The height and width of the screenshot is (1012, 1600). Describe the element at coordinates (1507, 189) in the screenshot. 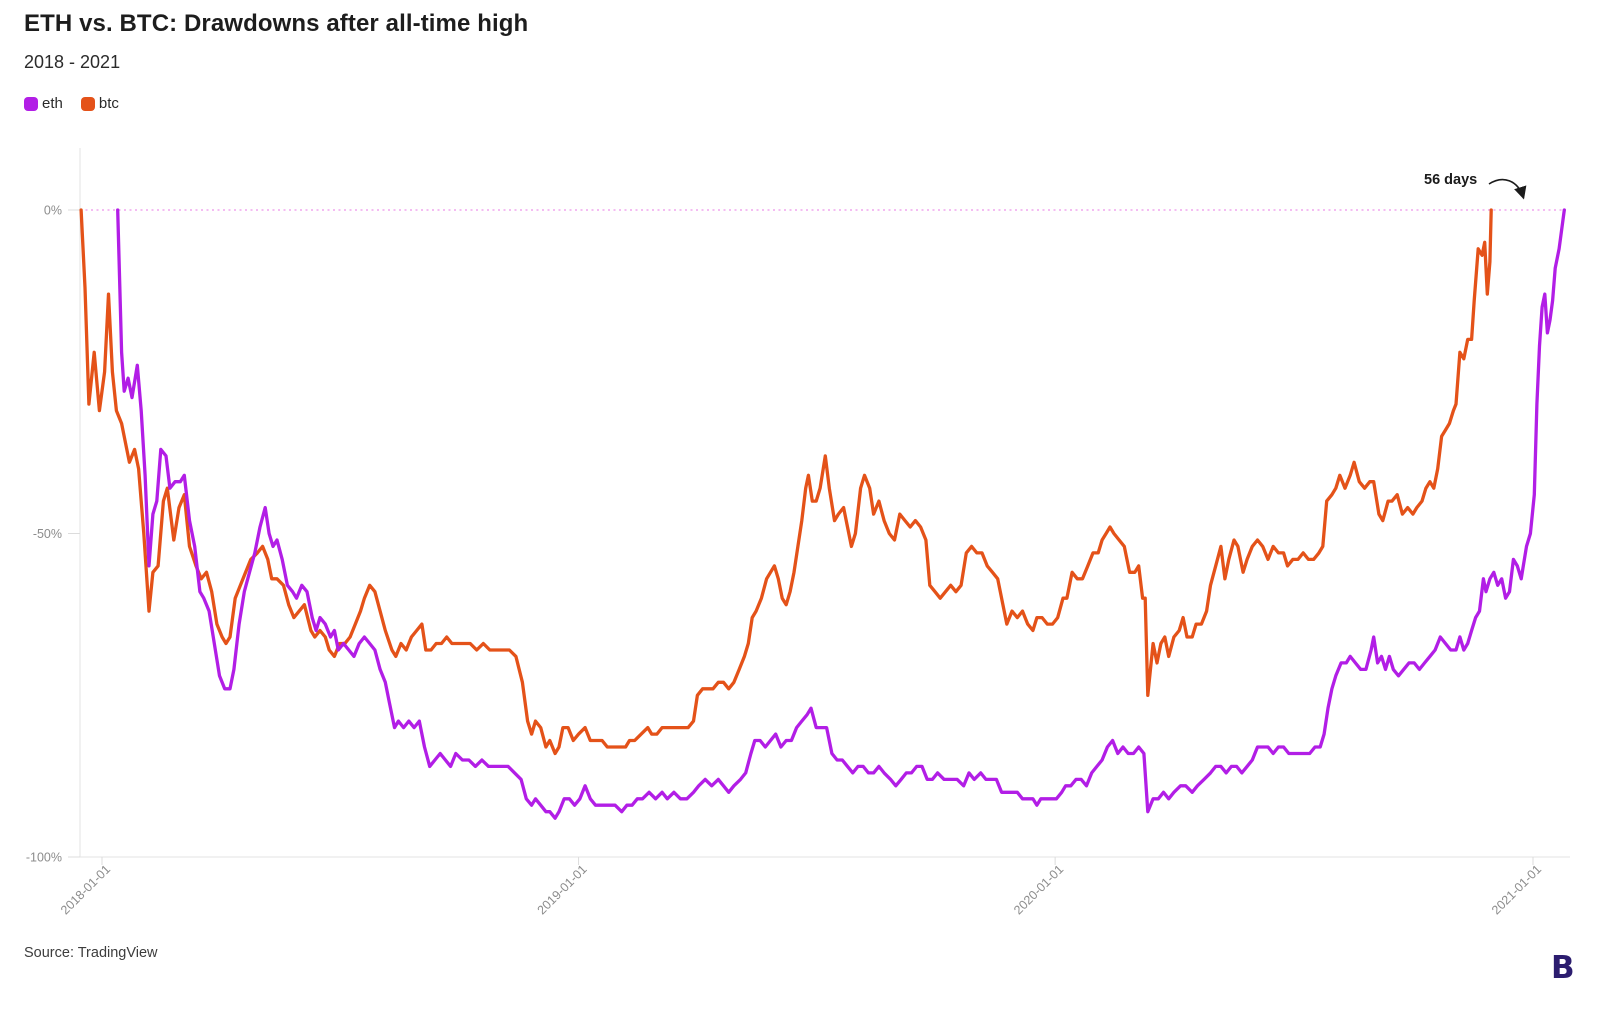

I see `annotation-arrow` at that location.